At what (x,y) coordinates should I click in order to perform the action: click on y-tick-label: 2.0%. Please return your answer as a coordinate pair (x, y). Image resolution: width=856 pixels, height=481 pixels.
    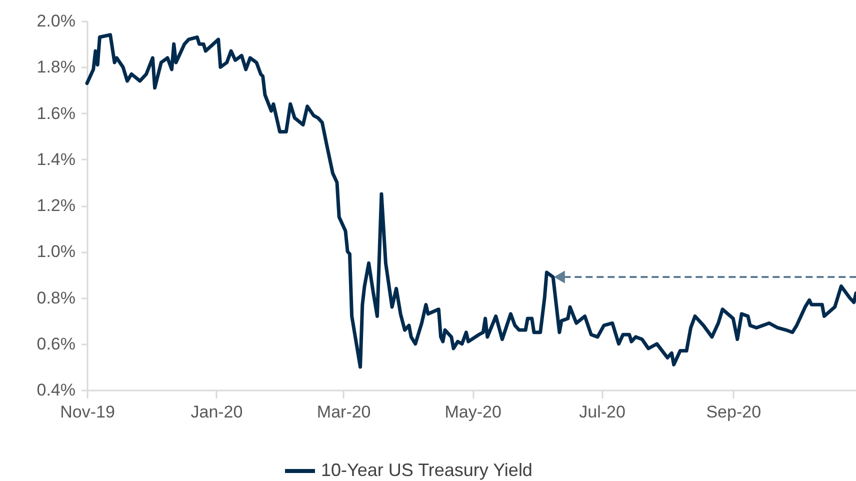
    Looking at the image, I should click on (56, 21).